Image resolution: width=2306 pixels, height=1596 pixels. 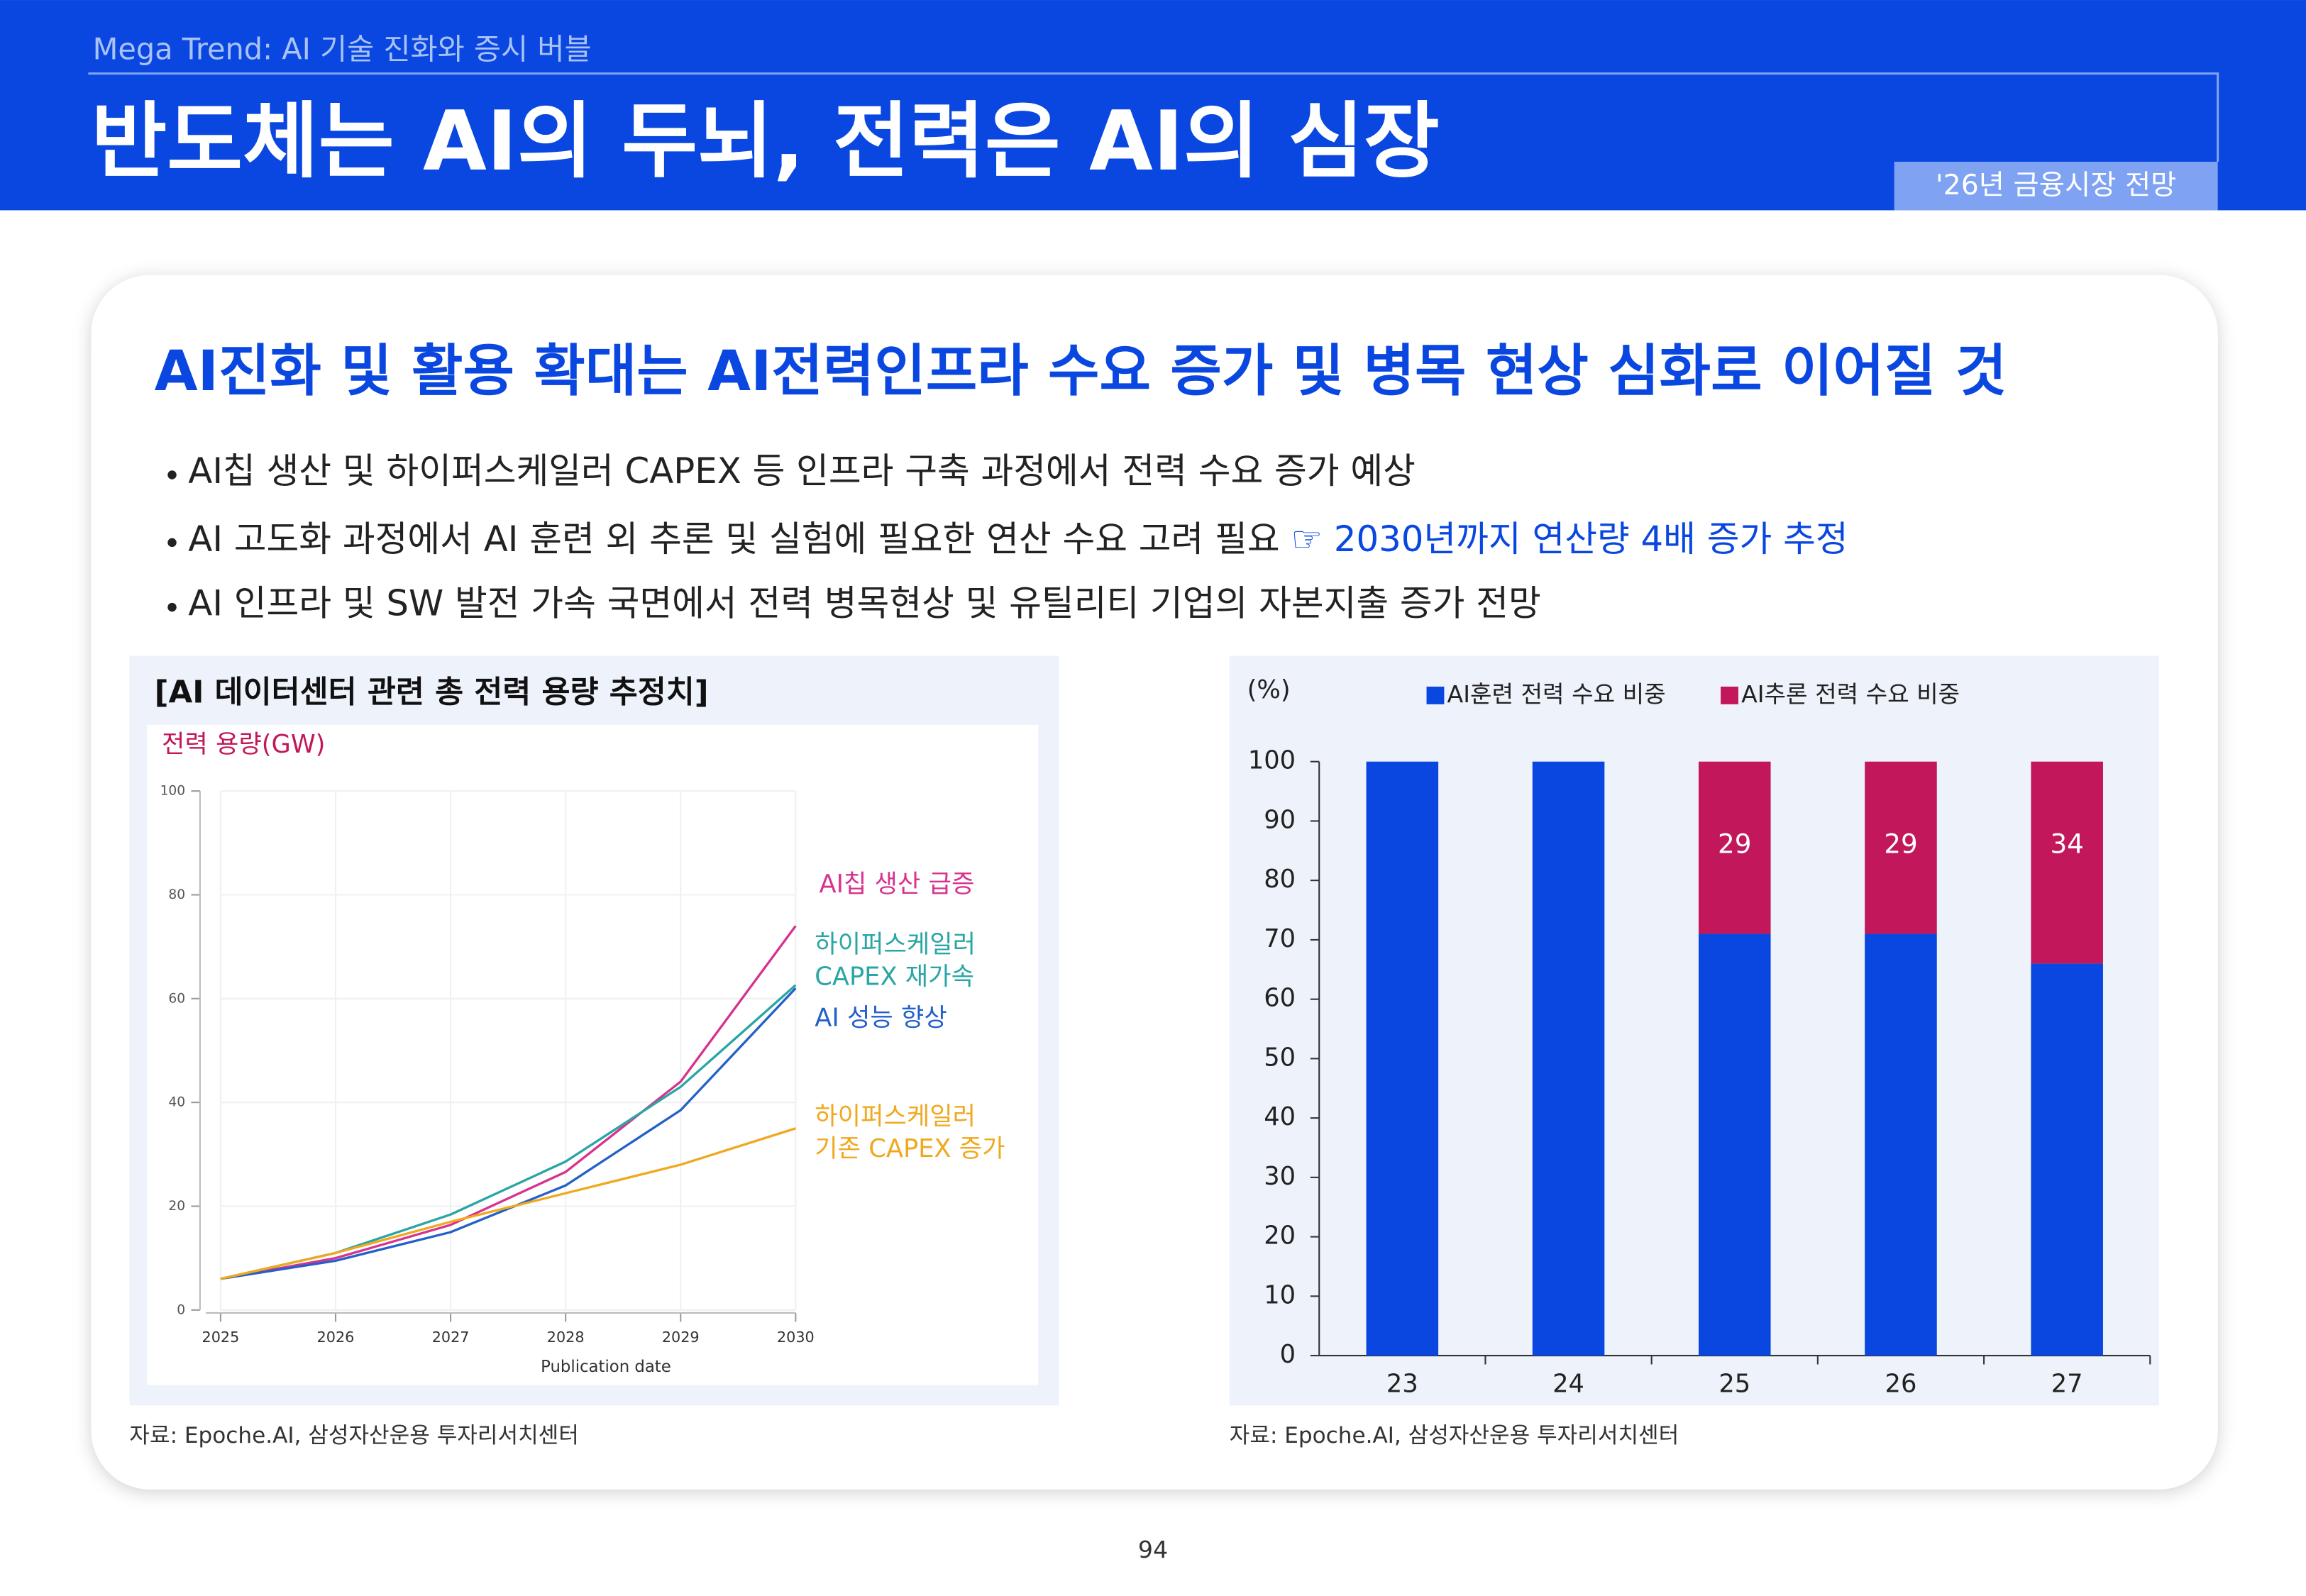 What do you see at coordinates (2067, 1384) in the screenshot?
I see `x-tick-label: 27` at bounding box center [2067, 1384].